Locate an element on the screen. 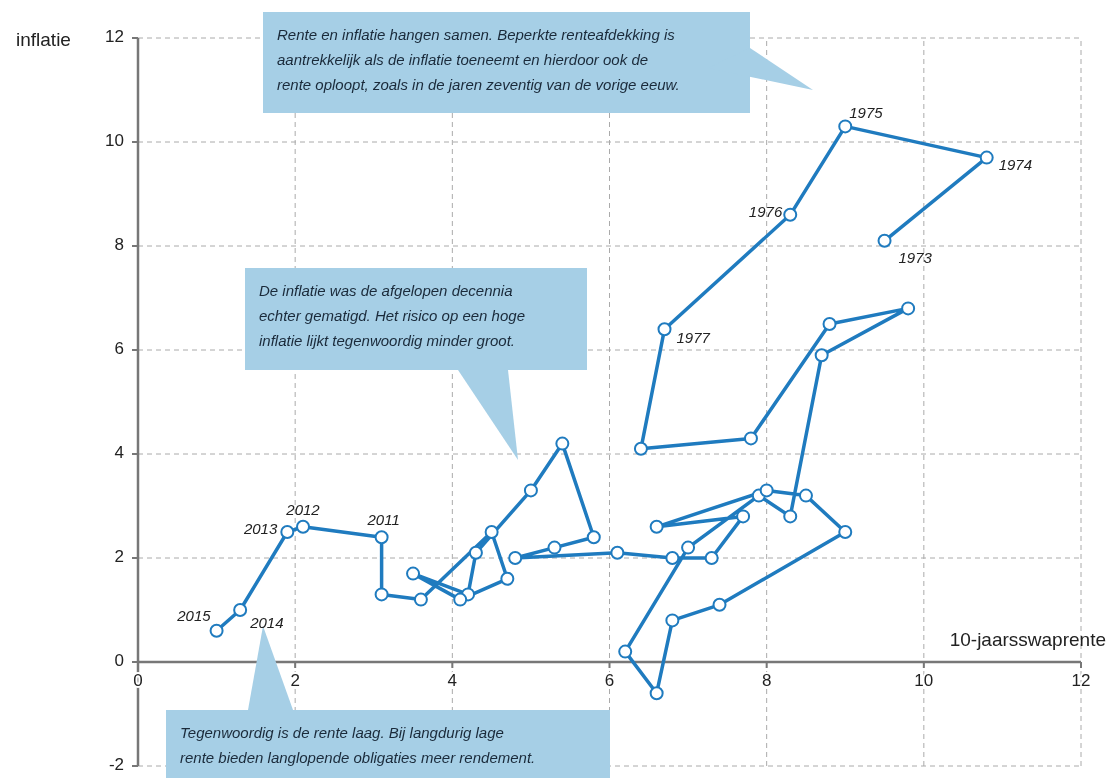  annotation: Rente en inflatie hangen samen. Beperkte renteafdekking is aantrekkelijk als de inflatie toeneemt en hierdoor ook de rente oploopt, zoals in de jaren zeventig van de vorige eeuw. is located at coordinates (478, 59).